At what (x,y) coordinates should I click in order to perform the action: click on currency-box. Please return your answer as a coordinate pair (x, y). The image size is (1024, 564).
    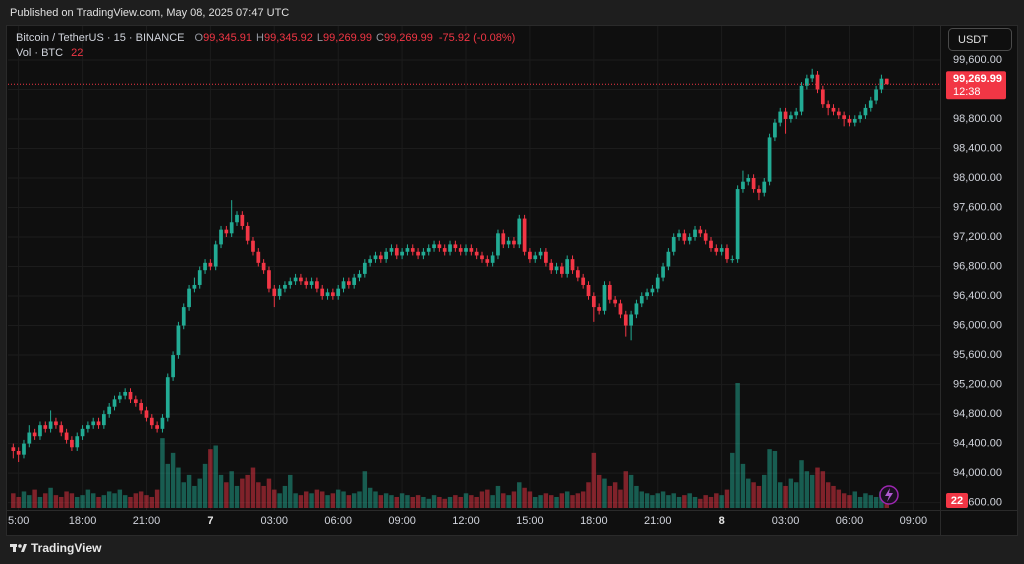
    Looking at the image, I should click on (980, 39).